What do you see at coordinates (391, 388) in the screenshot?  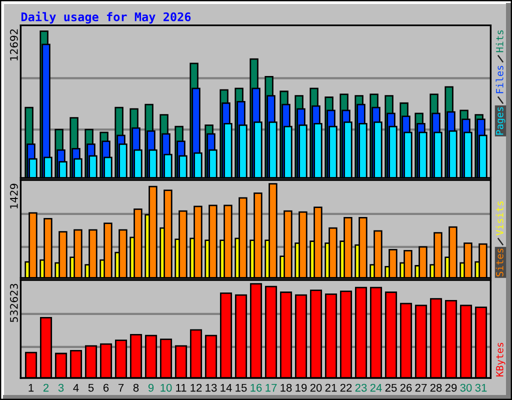 I see `x-tick-label: 25` at bounding box center [391, 388].